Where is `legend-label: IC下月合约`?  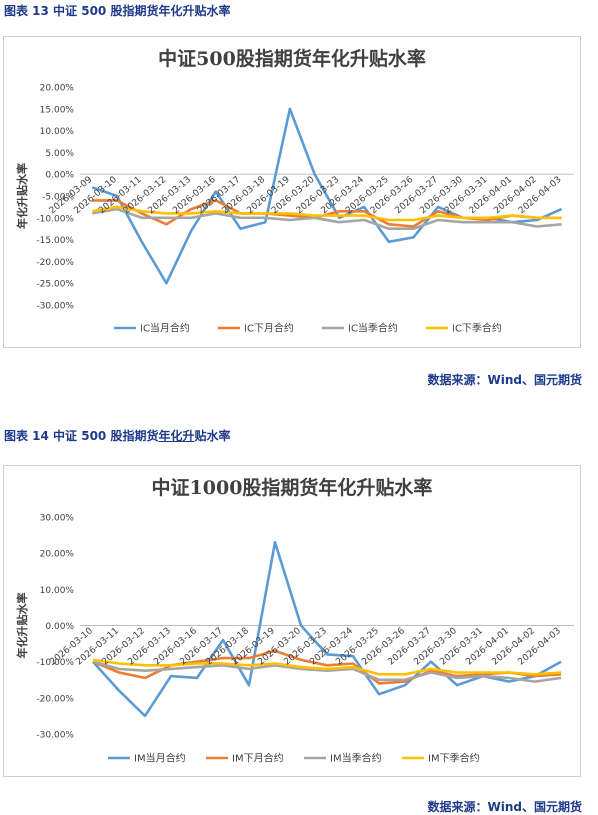 legend-label: IC下月合约 is located at coordinates (269, 328).